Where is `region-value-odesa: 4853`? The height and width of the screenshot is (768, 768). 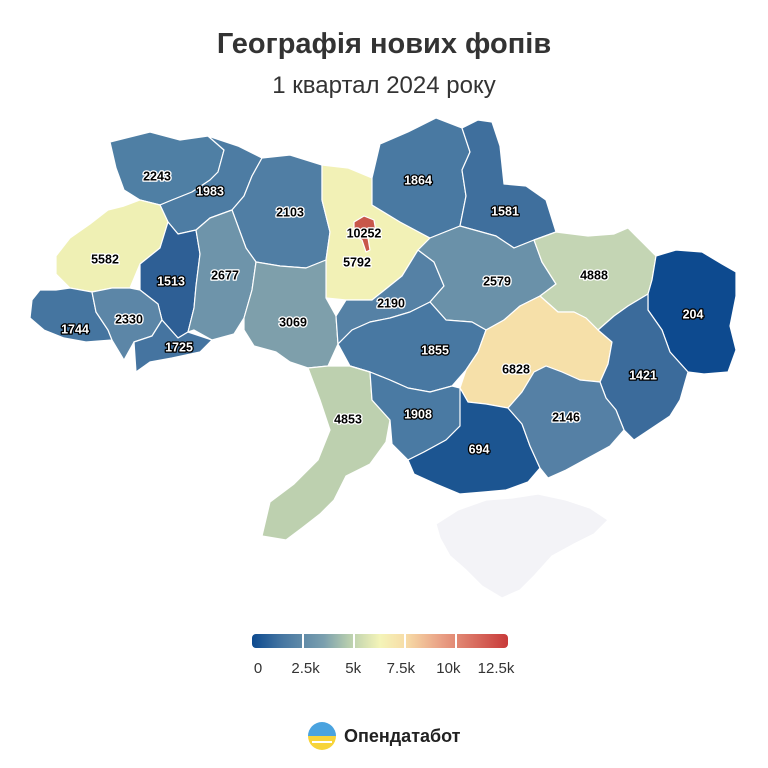
region-value-odesa: 4853 is located at coordinates (348, 419).